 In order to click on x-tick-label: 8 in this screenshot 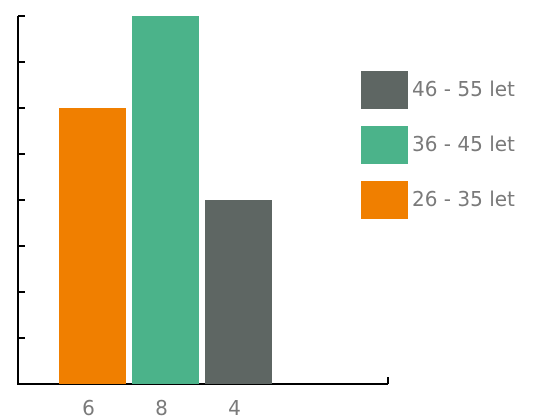, I will do `click(161, 408)`.